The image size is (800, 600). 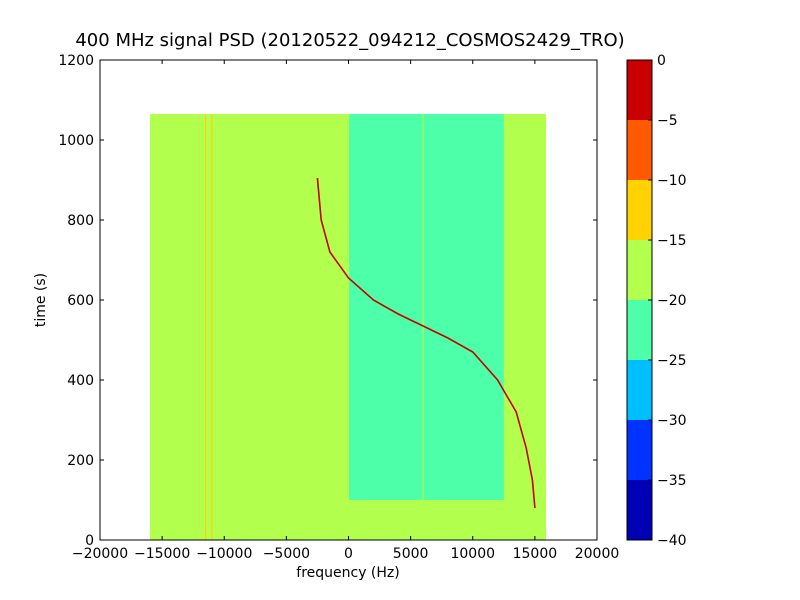 What do you see at coordinates (76, 141) in the screenshot?
I see `y-tick-label: 1000` at bounding box center [76, 141].